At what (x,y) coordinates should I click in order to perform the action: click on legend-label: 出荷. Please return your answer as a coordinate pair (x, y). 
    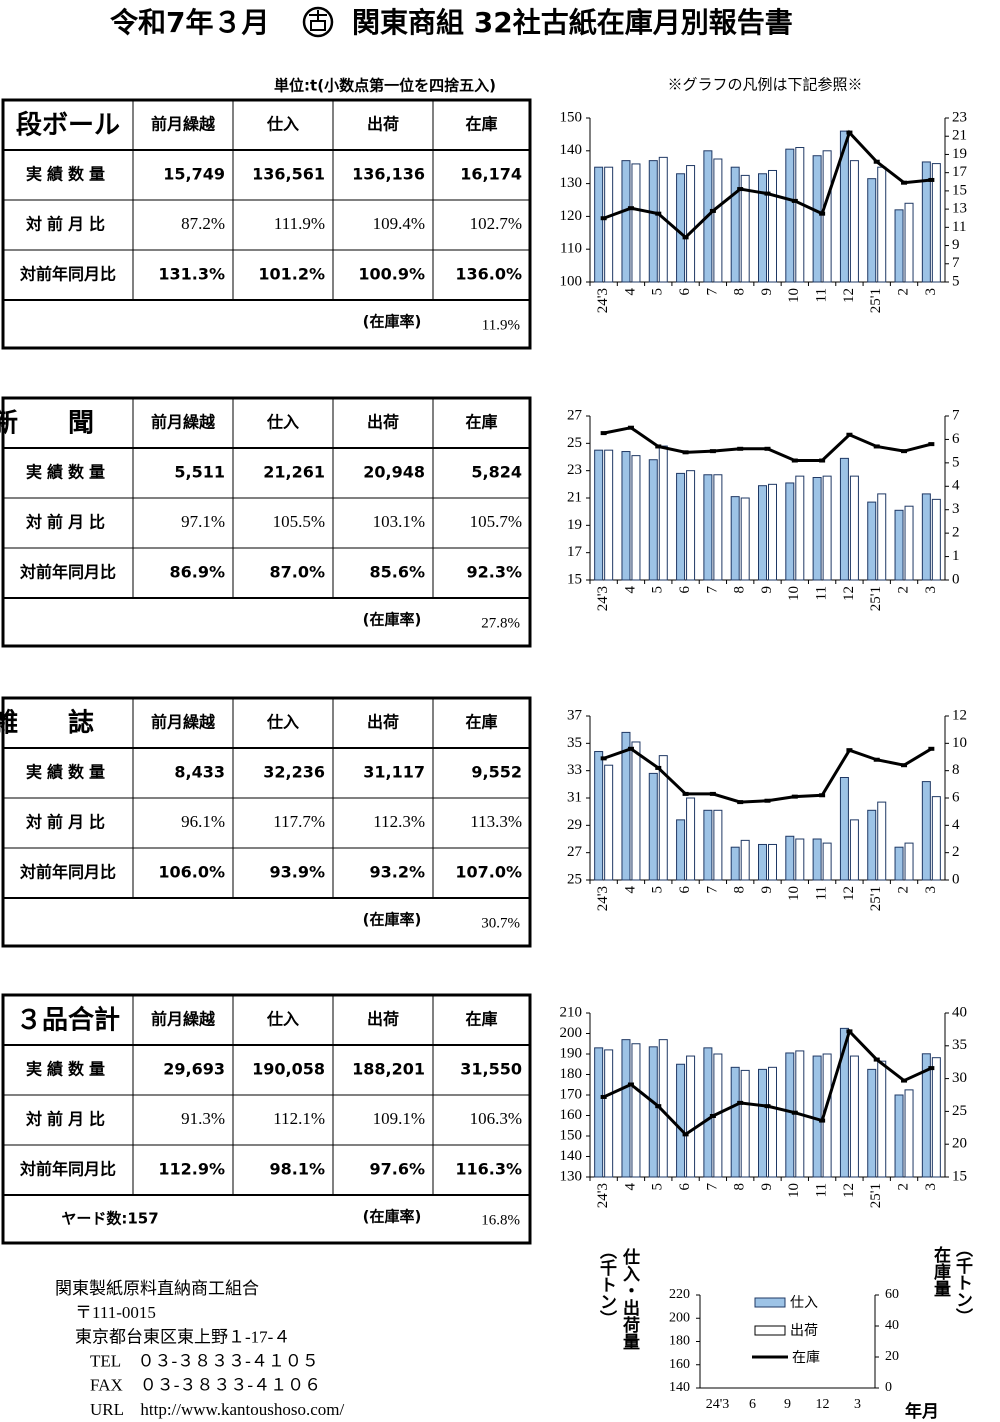
    Looking at the image, I should click on (804, 1331).